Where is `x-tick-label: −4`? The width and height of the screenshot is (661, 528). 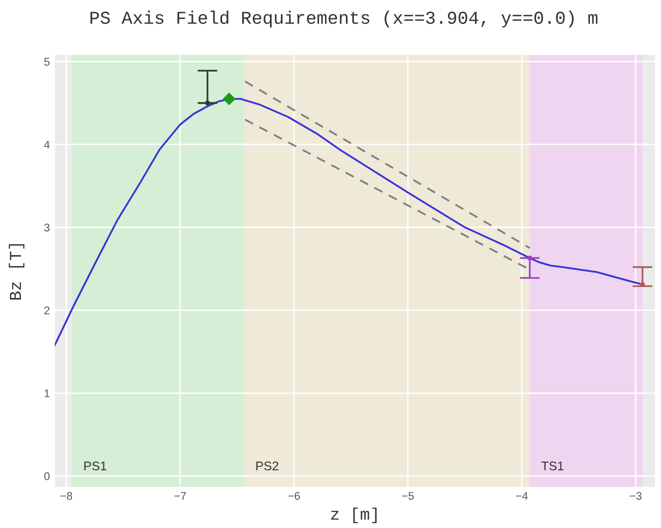
x-tick-label: −4 is located at coordinates (522, 496).